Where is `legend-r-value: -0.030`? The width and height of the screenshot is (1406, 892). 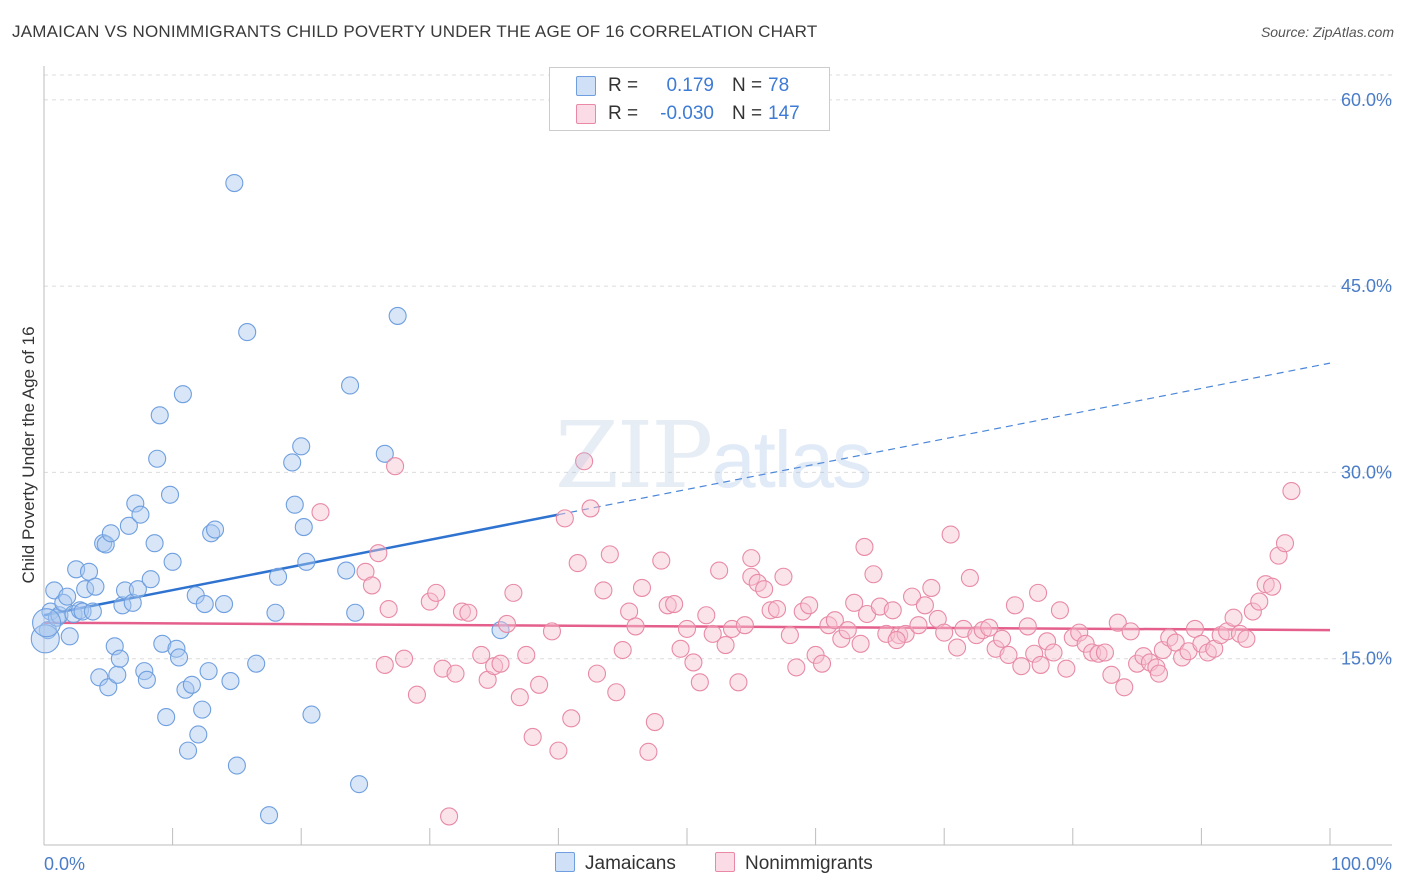
legend-r-value: -0.030 is located at coordinates (687, 113).